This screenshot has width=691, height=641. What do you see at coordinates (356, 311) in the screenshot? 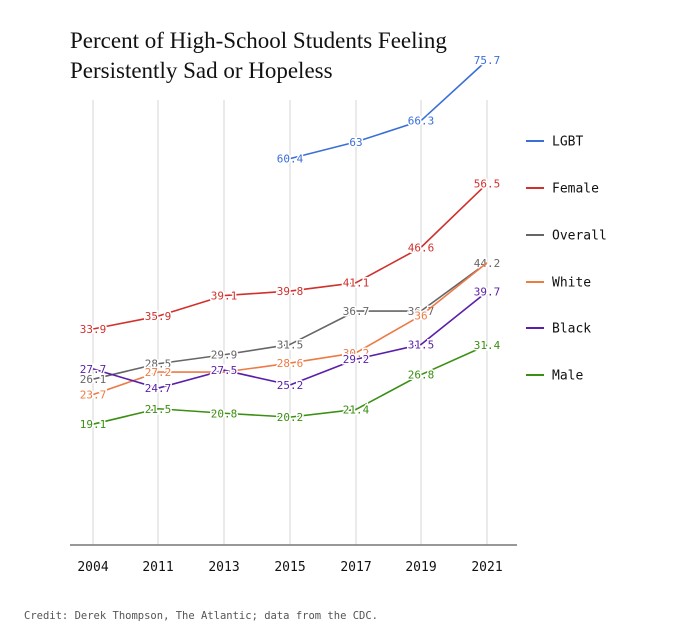
I see `data-label-overall-2017: 36.7` at bounding box center [356, 311].